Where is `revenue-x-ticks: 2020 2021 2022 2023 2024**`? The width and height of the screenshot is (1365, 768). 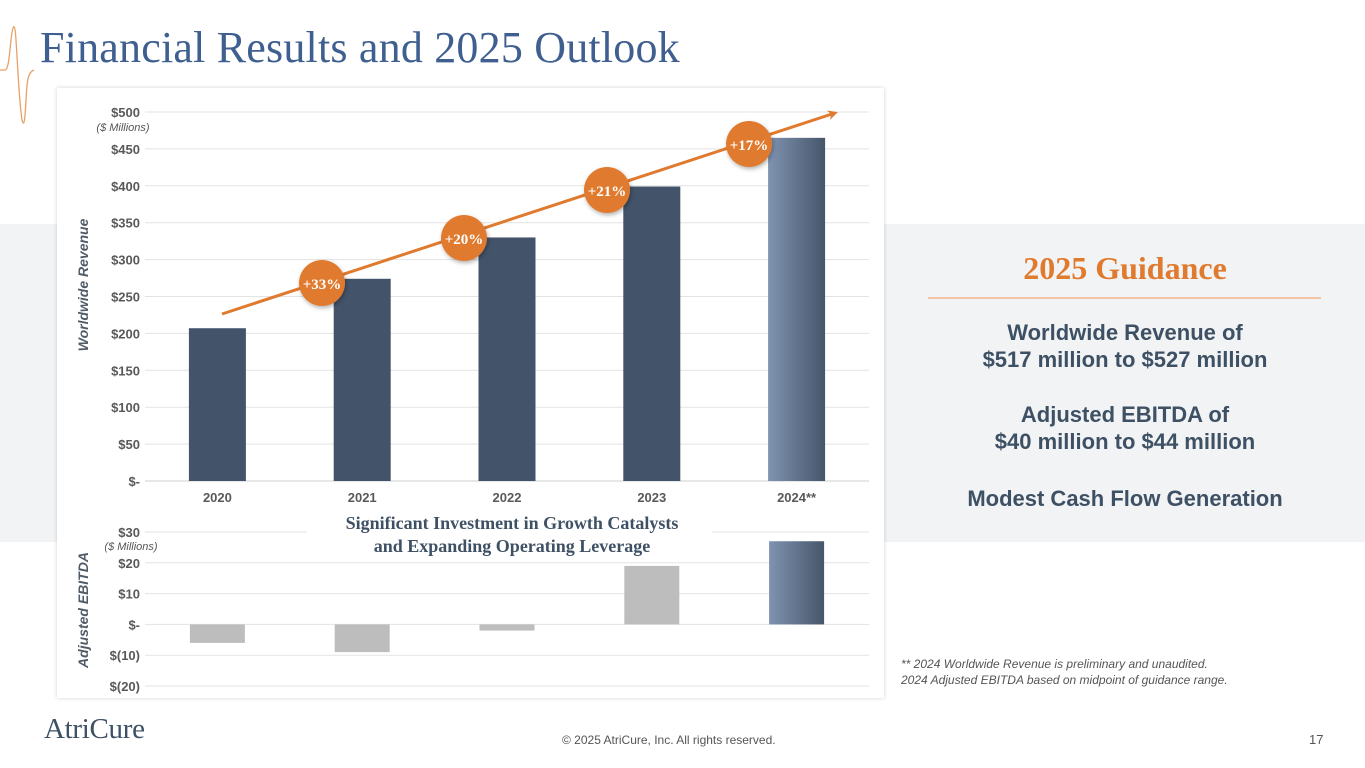 revenue-x-ticks: 2020 2021 2022 2023 2024** is located at coordinates (510, 497).